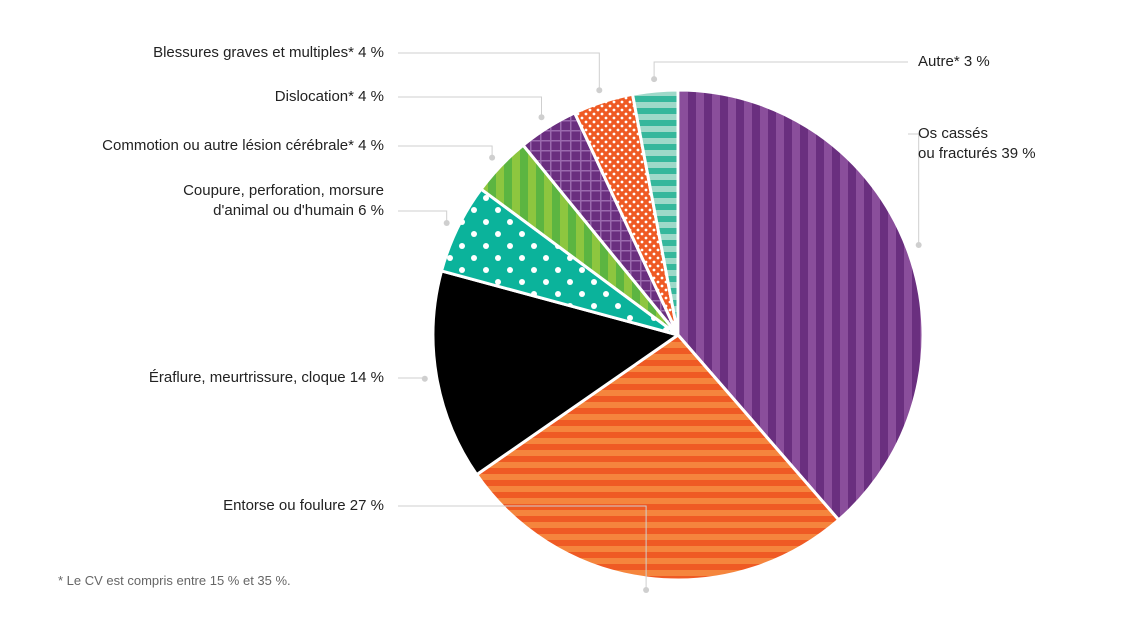  I want to click on slice-label: Commotion ou autre lésion cérébrale* 4 %, so click(243, 145).